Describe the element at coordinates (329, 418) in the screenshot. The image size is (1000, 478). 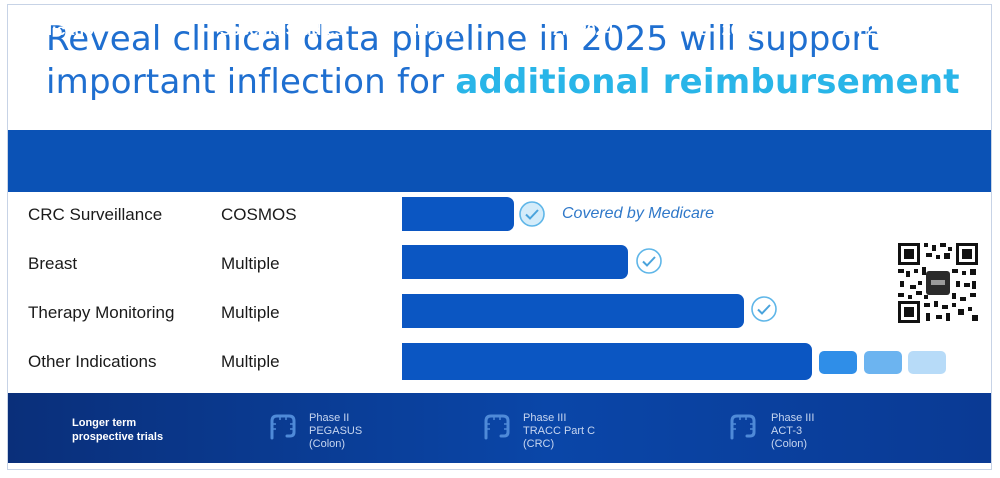
I see `trial-phase: Phase II` at that location.